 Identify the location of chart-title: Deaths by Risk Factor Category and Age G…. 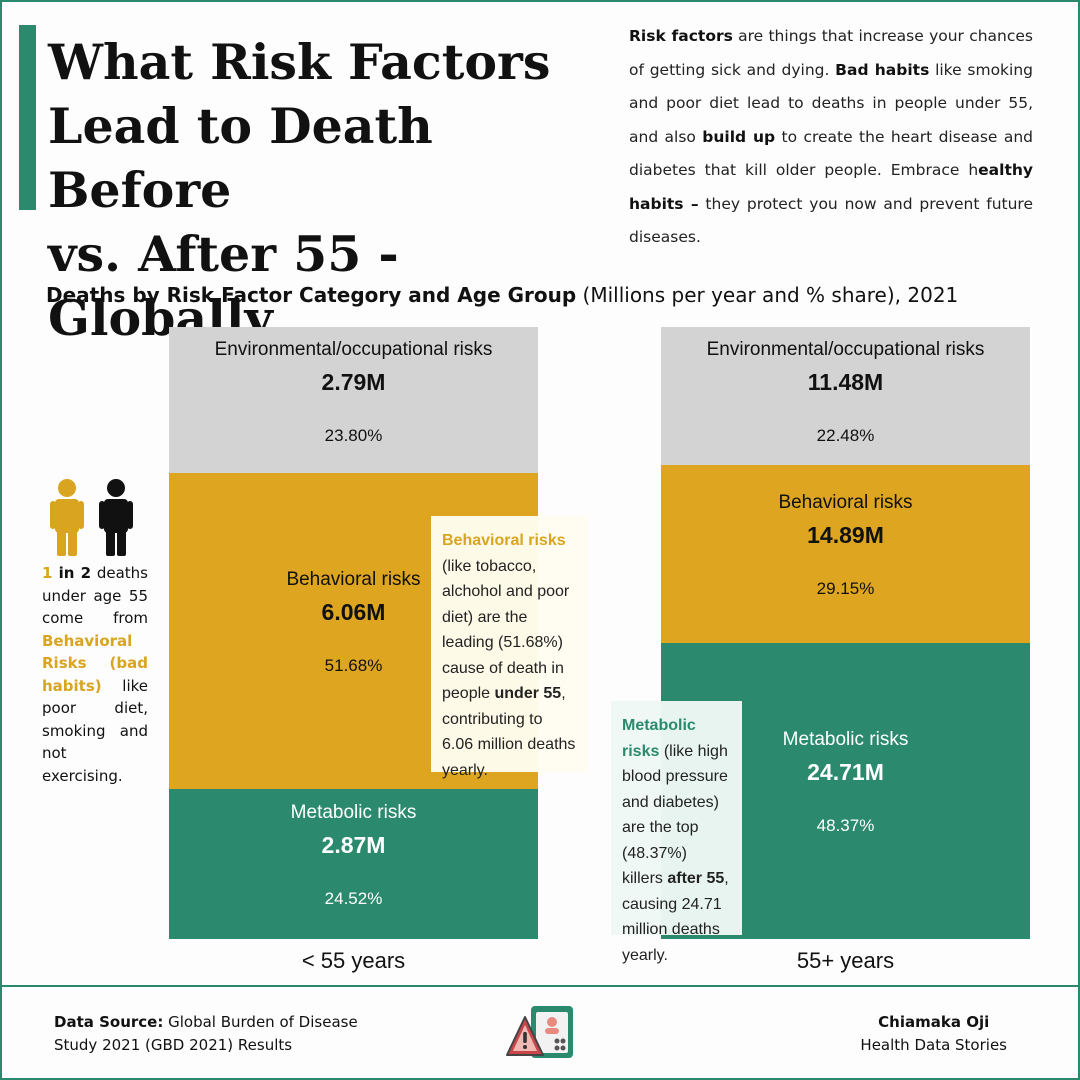
(502, 295).